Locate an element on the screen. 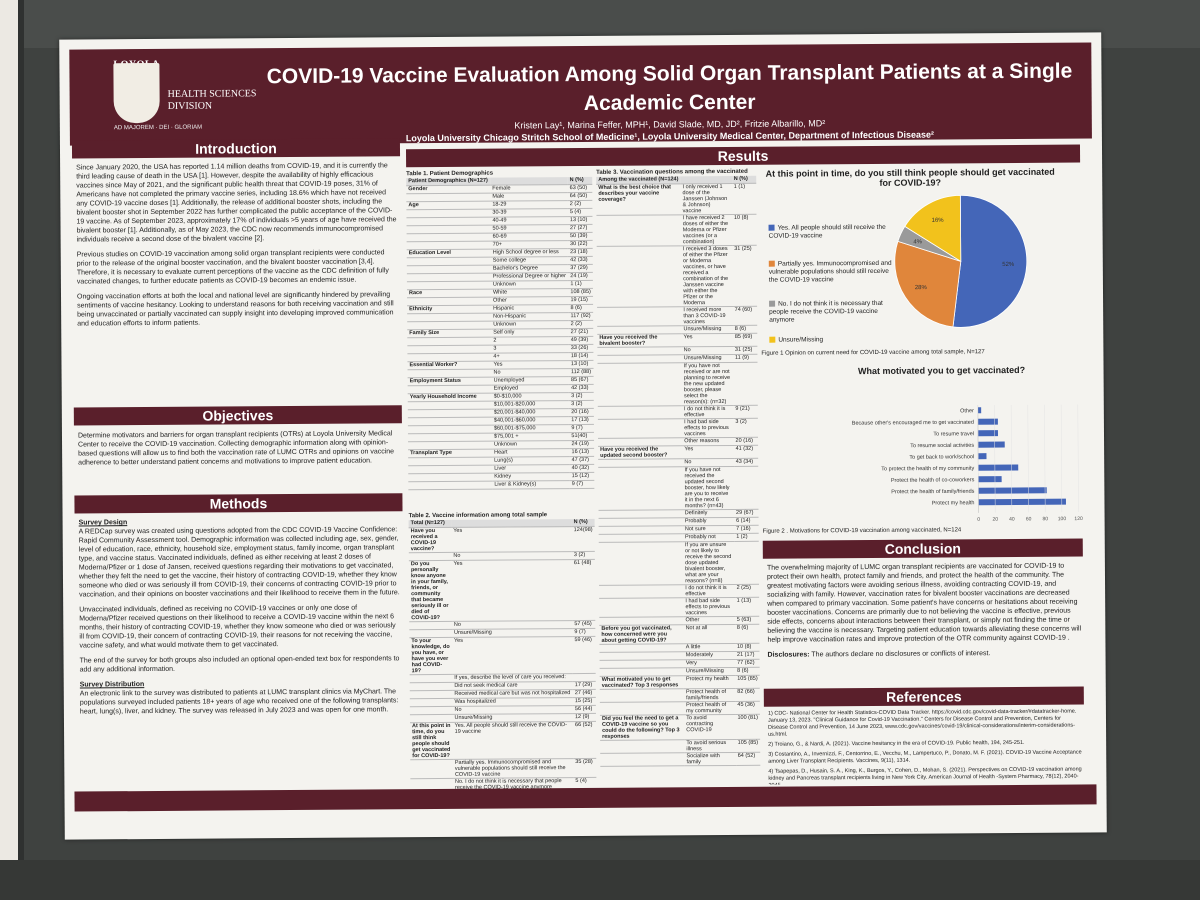 The image size is (1200, 900). table-cell: 3 (2) is located at coordinates (583, 555).